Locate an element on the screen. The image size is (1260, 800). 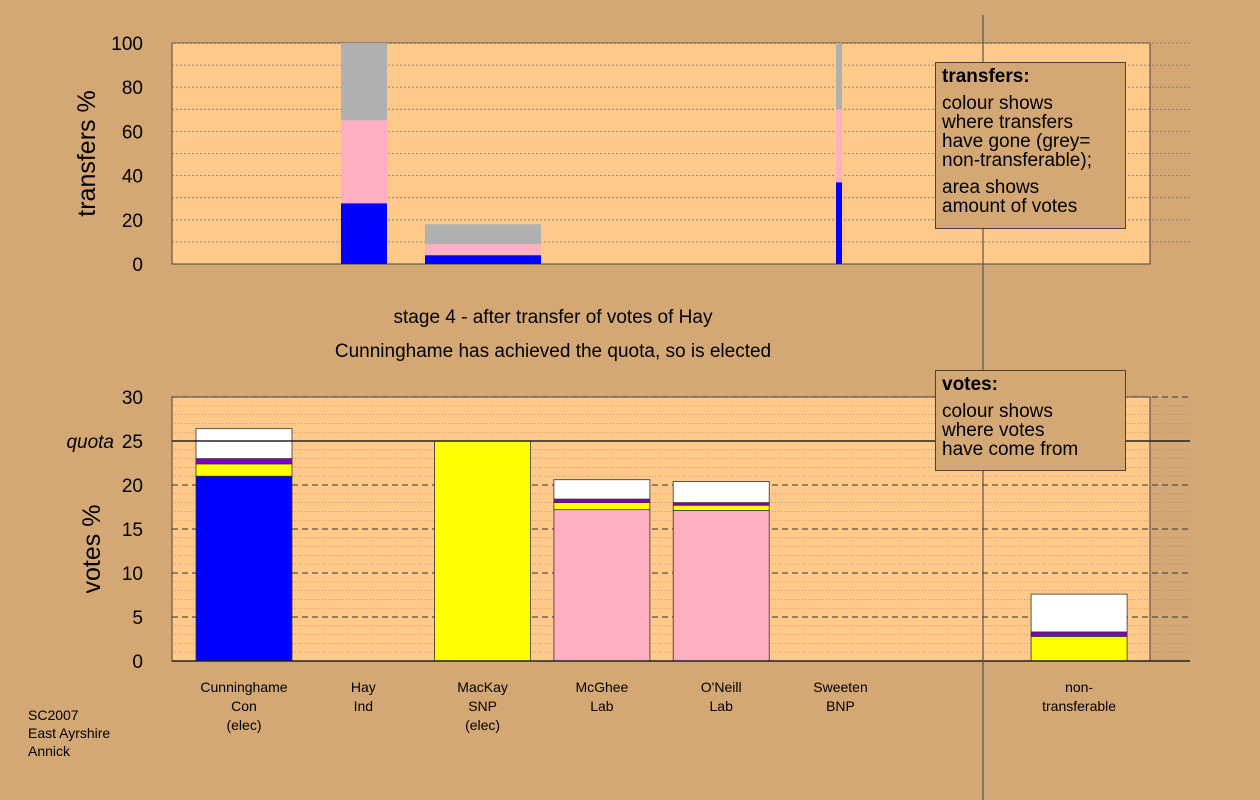
legend-transfers-title: transfers: is located at coordinates (986, 76).